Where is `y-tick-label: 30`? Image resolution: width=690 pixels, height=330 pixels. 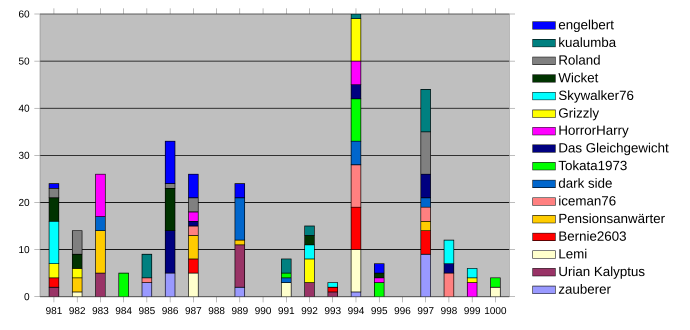
y-tick-label: 30 is located at coordinates (24, 155).